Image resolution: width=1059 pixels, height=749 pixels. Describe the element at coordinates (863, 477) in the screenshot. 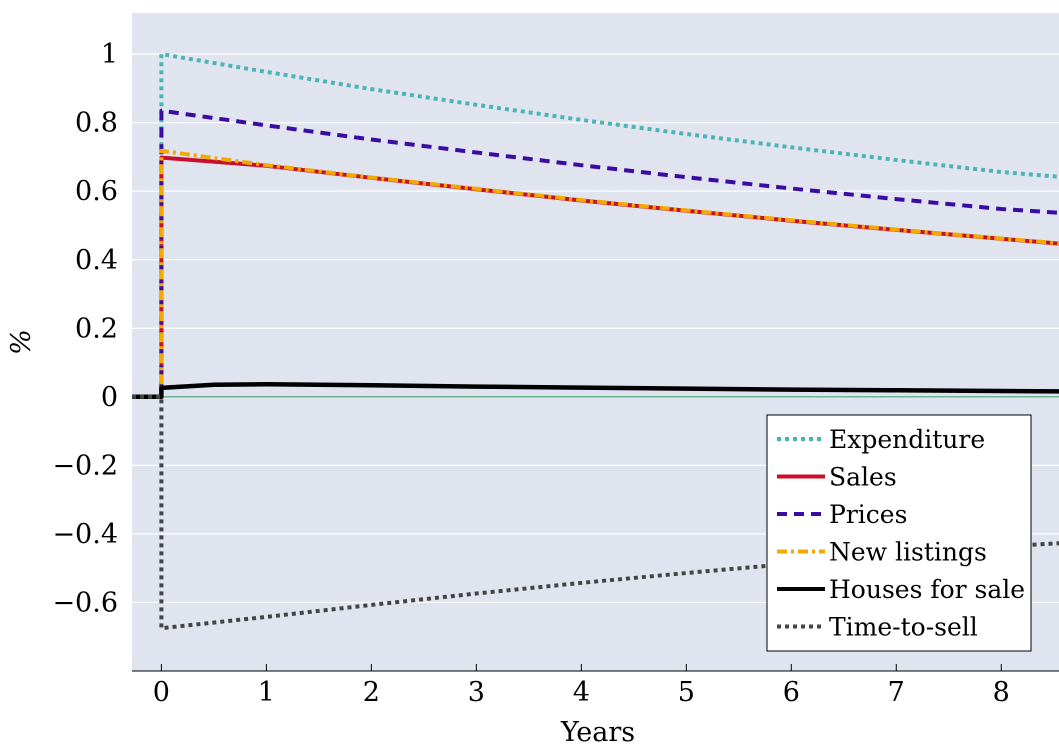

I see `legend-label-sales: Sales` at that location.